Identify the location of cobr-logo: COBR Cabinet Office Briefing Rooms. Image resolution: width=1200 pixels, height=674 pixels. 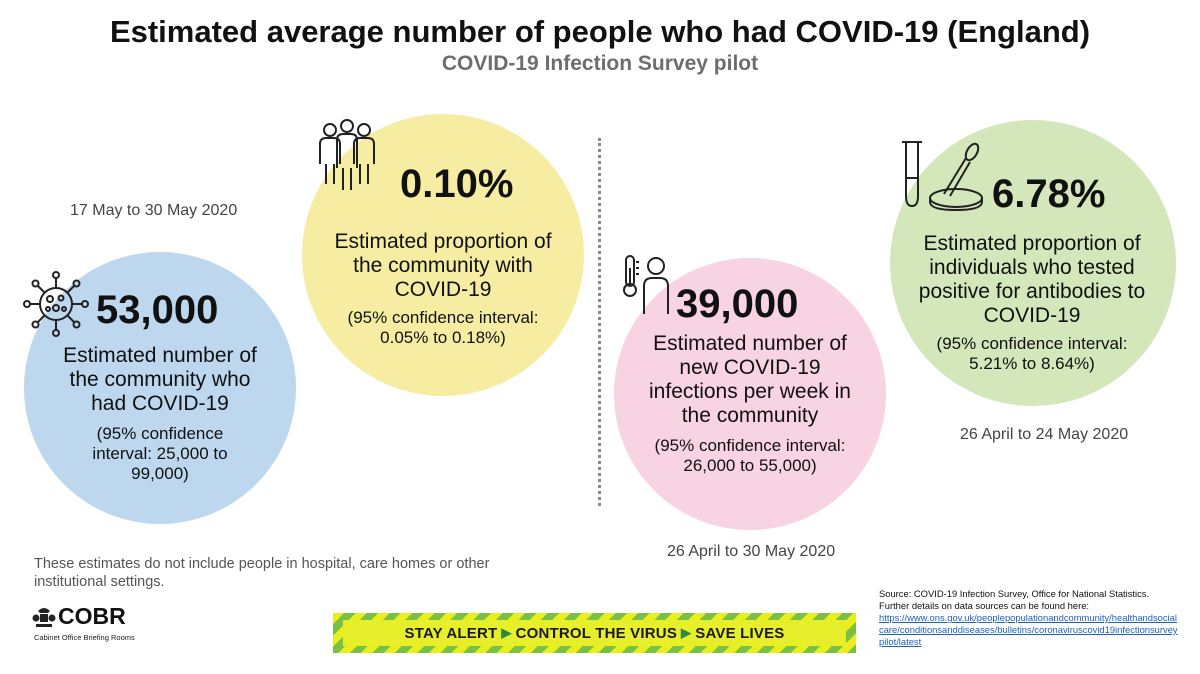
(92, 624).